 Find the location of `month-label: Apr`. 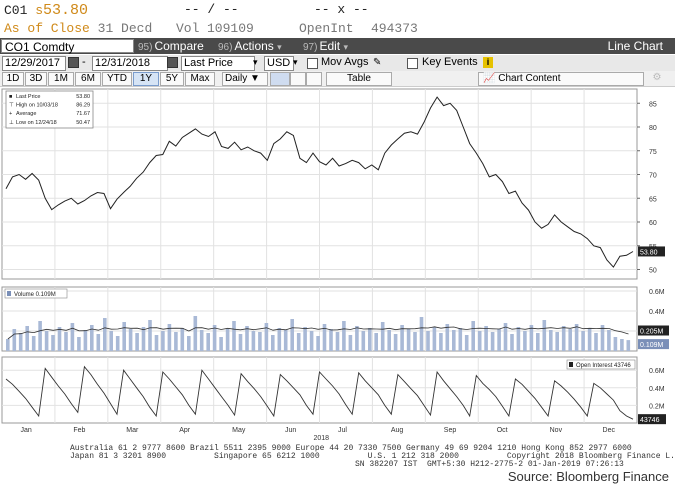

month-label: Apr is located at coordinates (185, 430).